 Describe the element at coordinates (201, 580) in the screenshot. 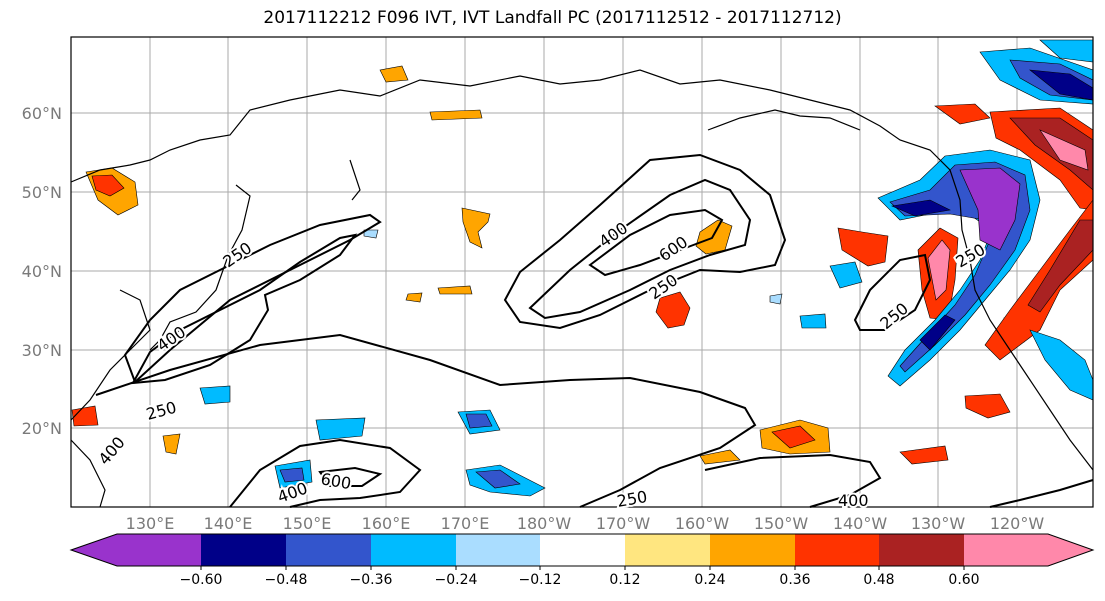

I see `colorbar-tick-label: −0.60` at that location.